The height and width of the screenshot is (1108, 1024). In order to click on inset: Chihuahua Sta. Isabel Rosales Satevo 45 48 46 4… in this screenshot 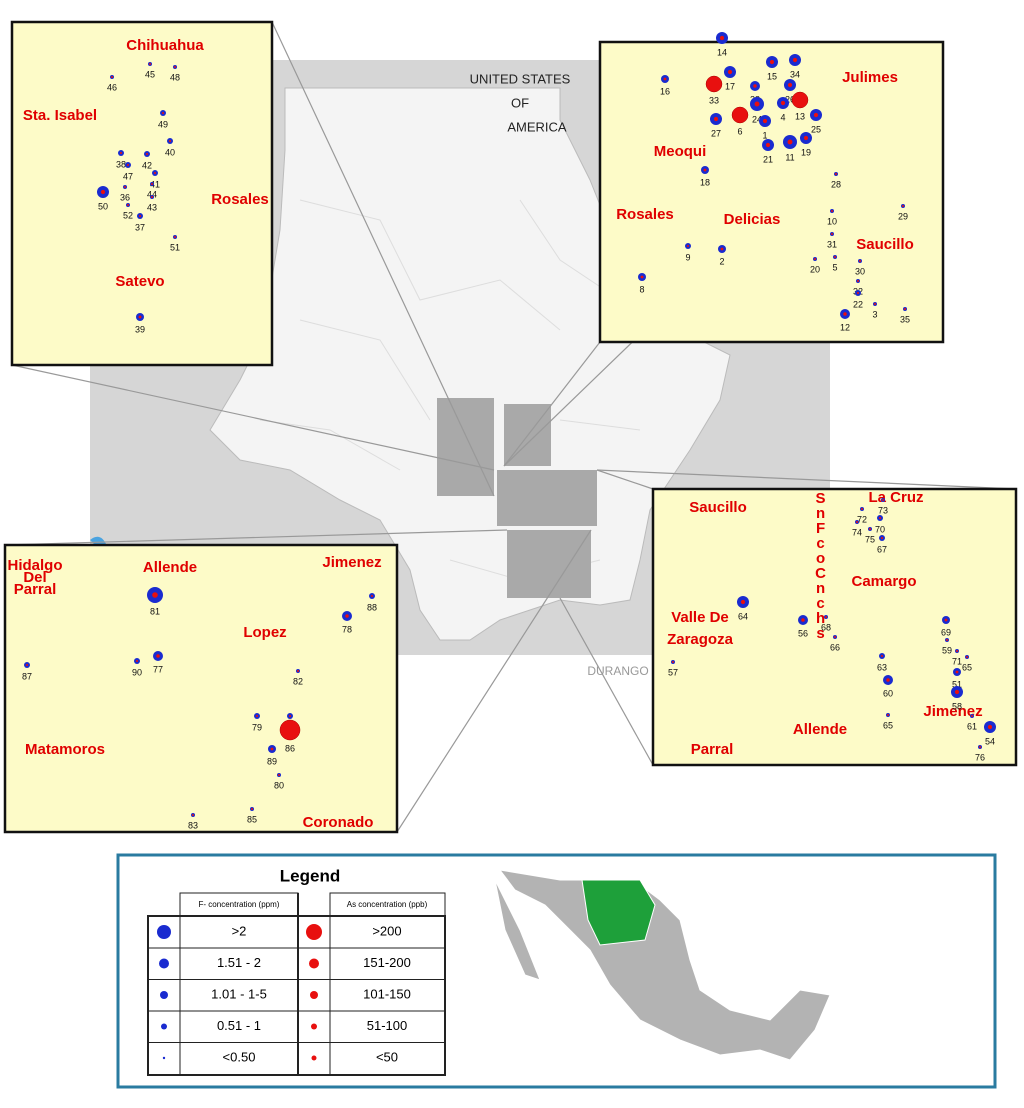, I will do `click(142, 193)`.